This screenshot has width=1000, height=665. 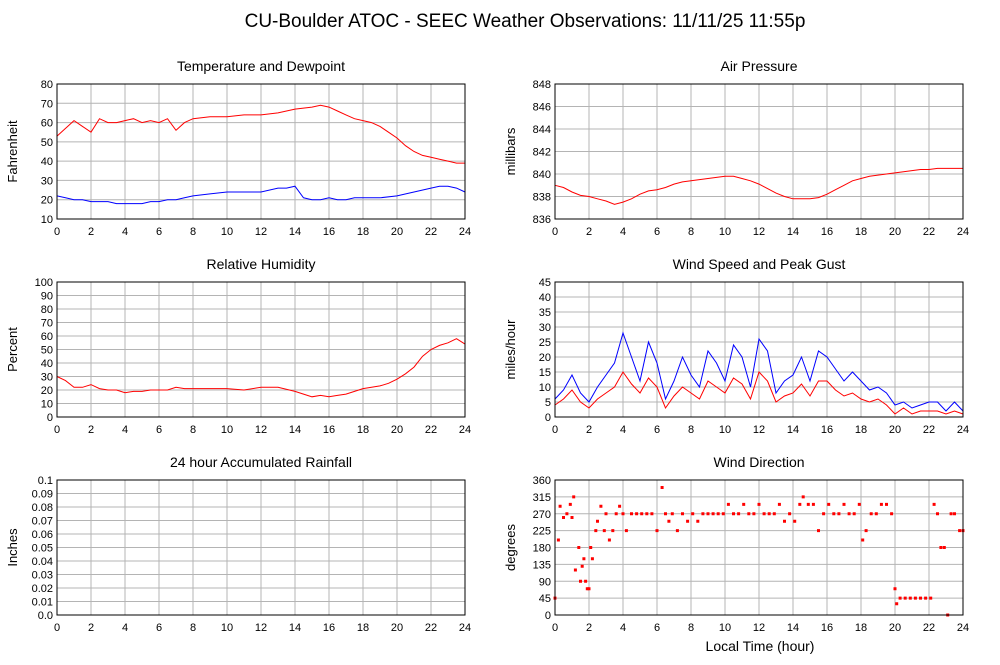 I want to click on x-axis-title: Local Time (hour), so click(x=760, y=646).